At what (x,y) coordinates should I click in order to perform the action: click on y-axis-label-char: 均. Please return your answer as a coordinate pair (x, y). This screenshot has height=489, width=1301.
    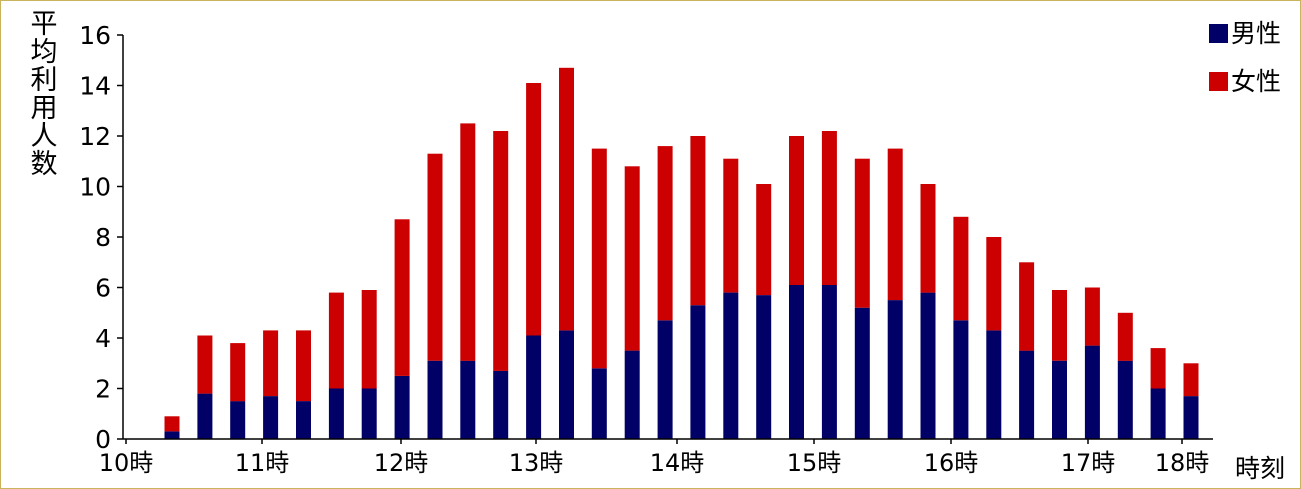
    Looking at the image, I should click on (44, 52).